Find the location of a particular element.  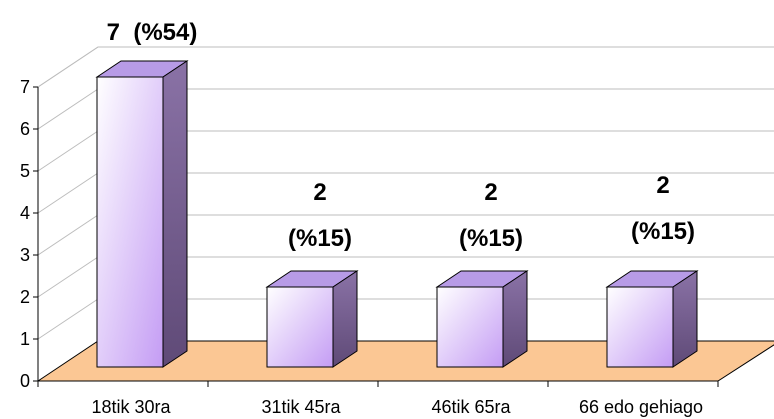

x-category-label: 18tik 30ra is located at coordinates (131, 407).